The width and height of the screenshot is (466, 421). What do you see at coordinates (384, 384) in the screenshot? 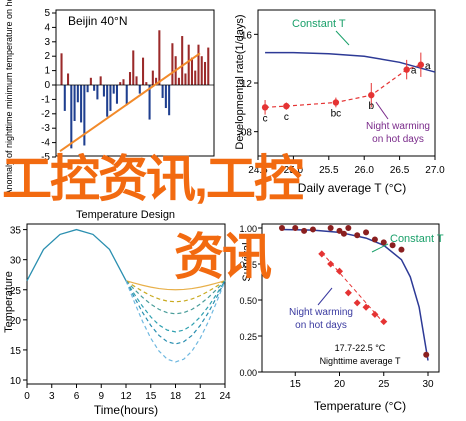
I see `panel-d-xtick-label: 25` at bounding box center [384, 384].